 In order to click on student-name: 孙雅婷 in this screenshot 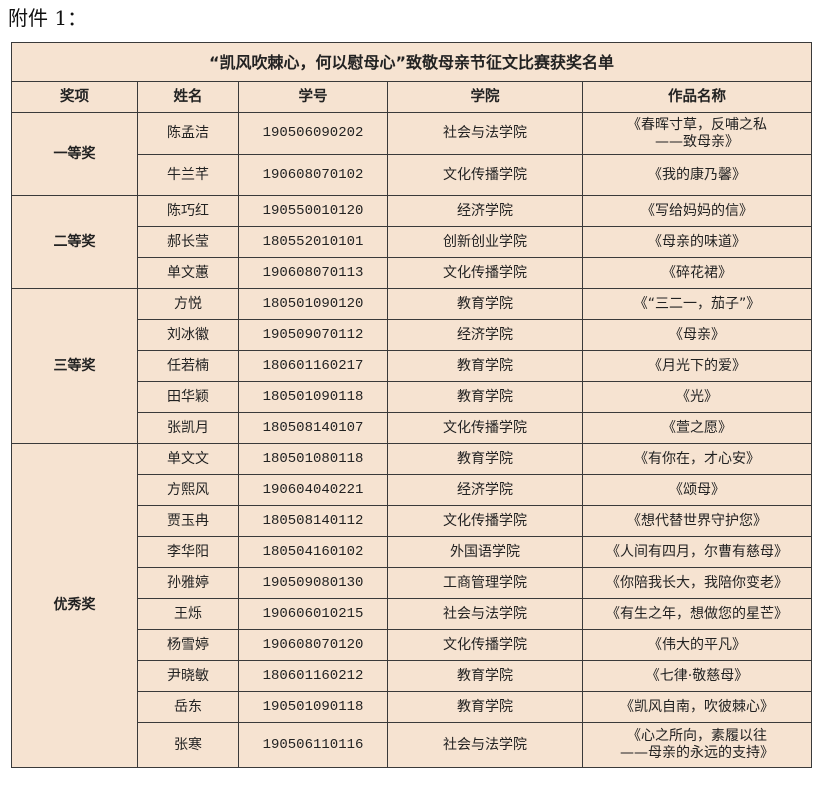, I will do `click(188, 583)`.